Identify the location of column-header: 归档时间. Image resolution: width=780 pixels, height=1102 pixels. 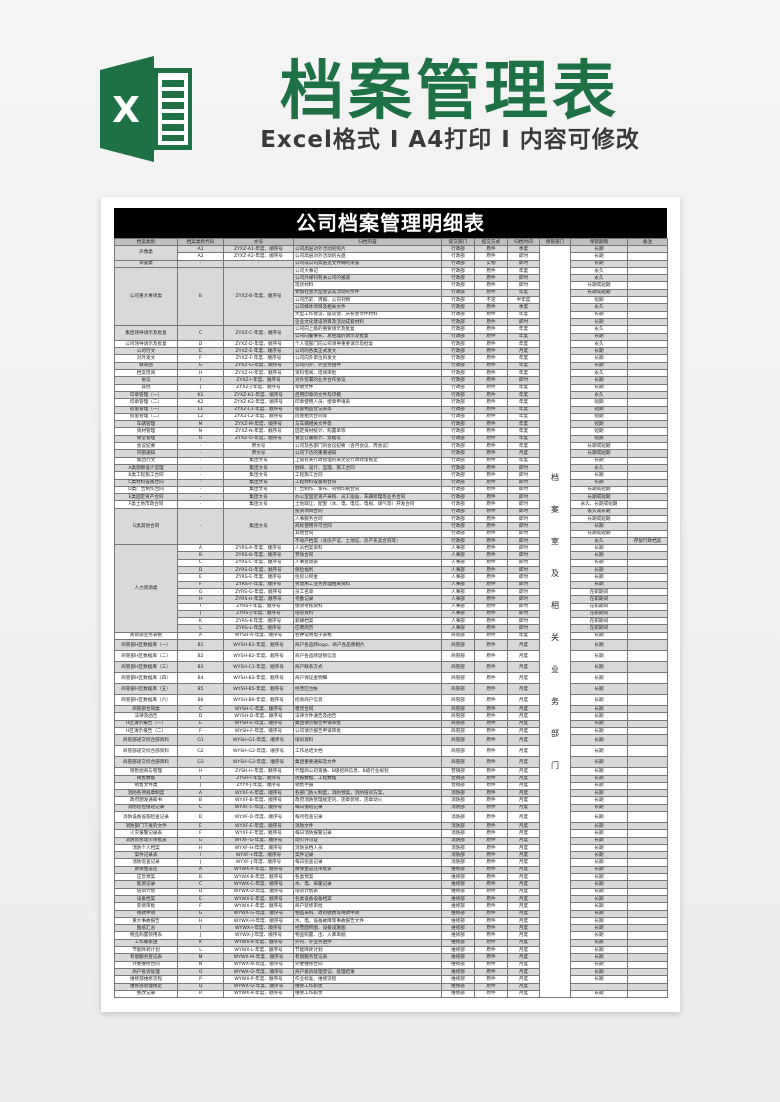
(523, 242).